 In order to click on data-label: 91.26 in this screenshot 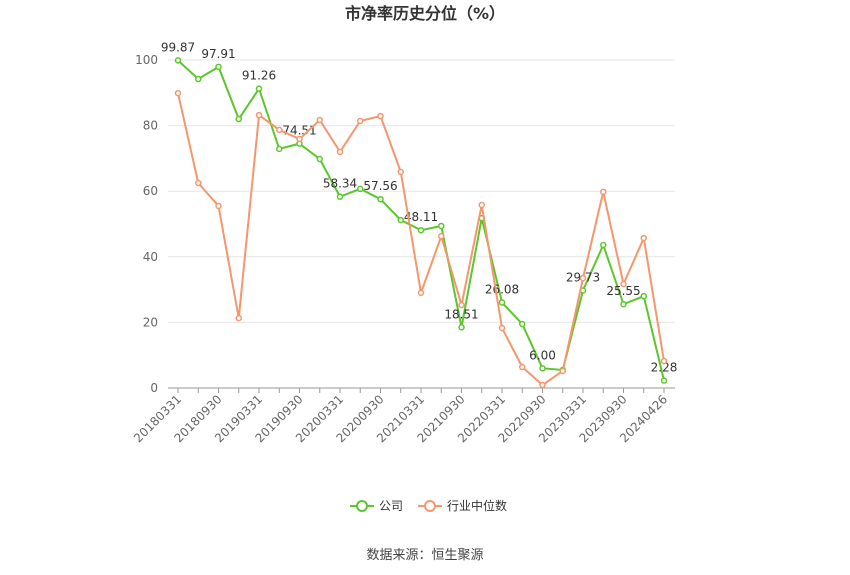, I will do `click(259, 76)`.